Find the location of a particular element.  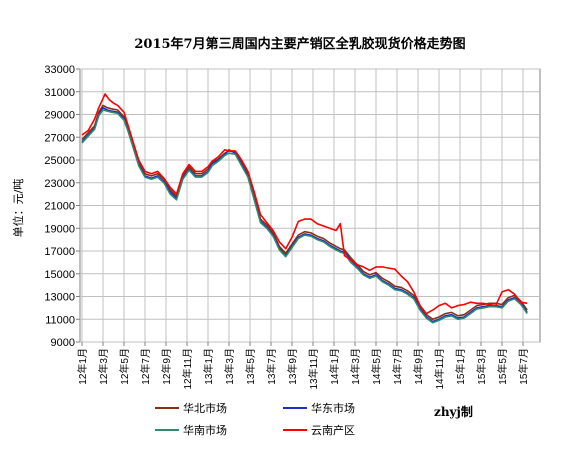

legend-label: 华东市场 is located at coordinates (333, 408).